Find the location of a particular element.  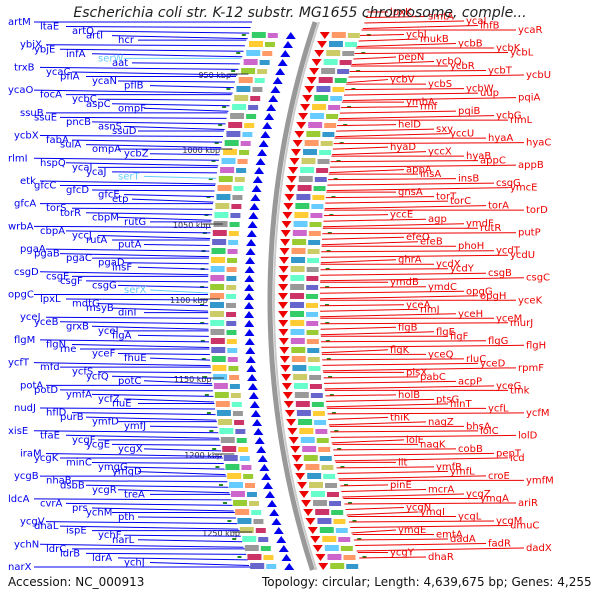

gene-label: ycbZ is located at coordinates (136, 154).